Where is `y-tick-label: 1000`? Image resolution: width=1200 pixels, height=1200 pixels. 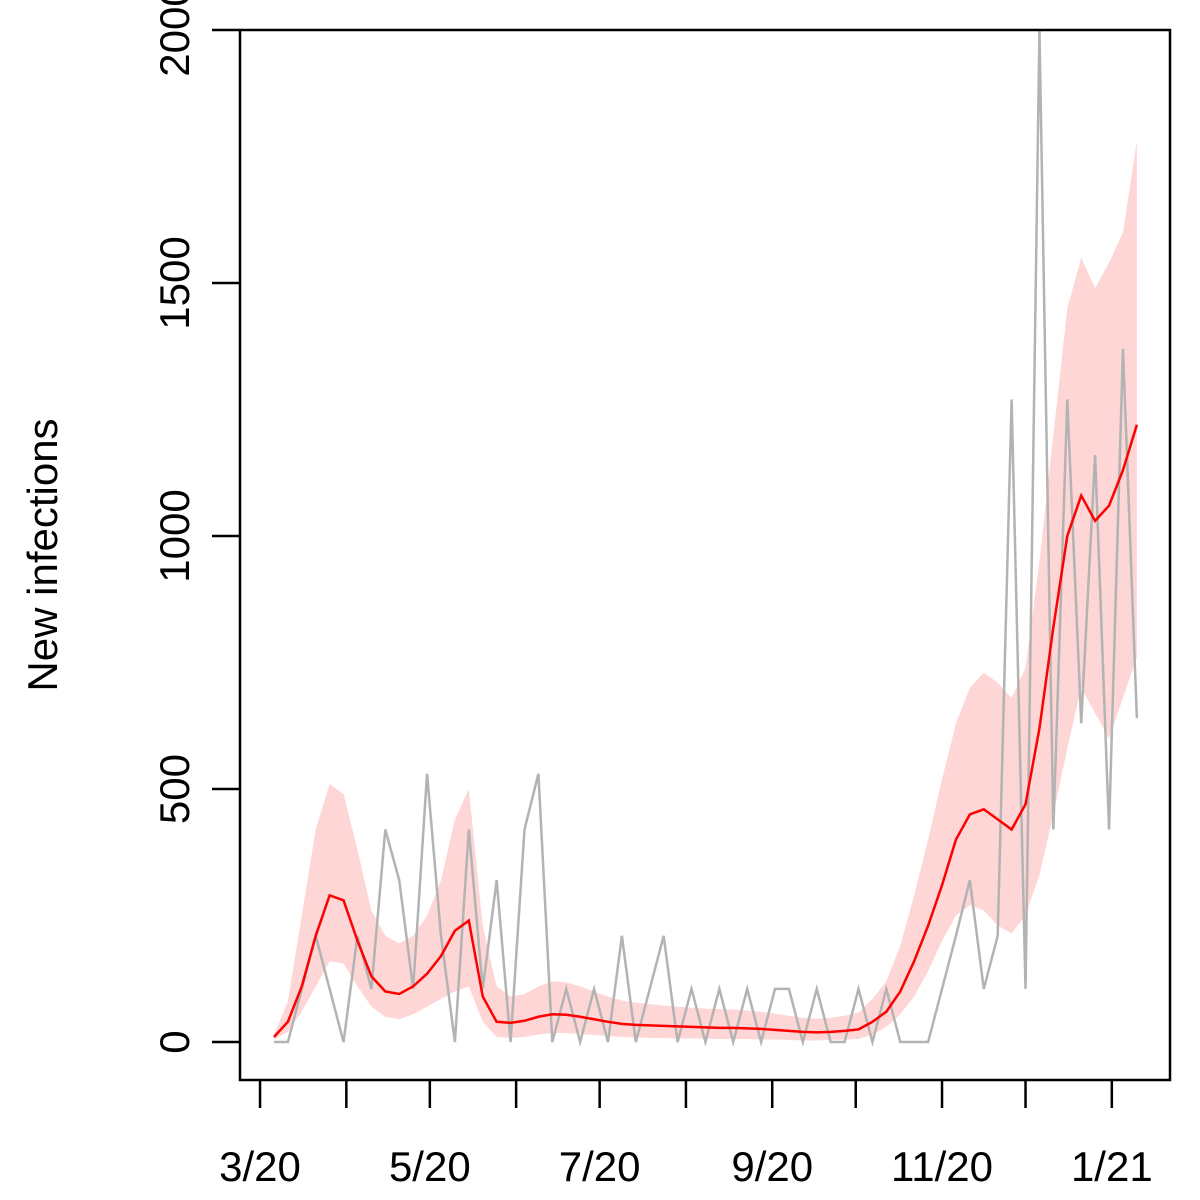 y-tick-label: 1000 is located at coordinates (174, 535).